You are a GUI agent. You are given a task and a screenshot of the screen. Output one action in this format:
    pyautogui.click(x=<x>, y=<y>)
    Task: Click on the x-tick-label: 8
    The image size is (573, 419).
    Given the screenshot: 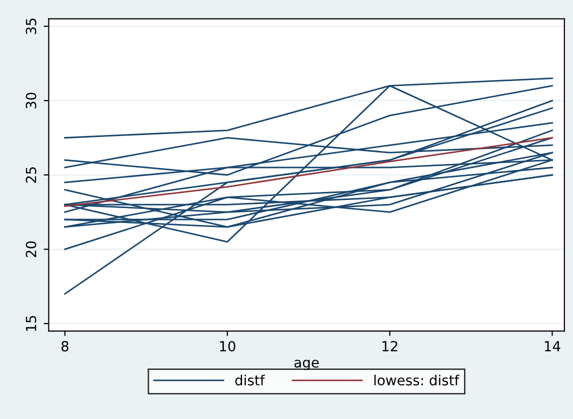 What is the action you would take?
    pyautogui.click(x=64, y=346)
    